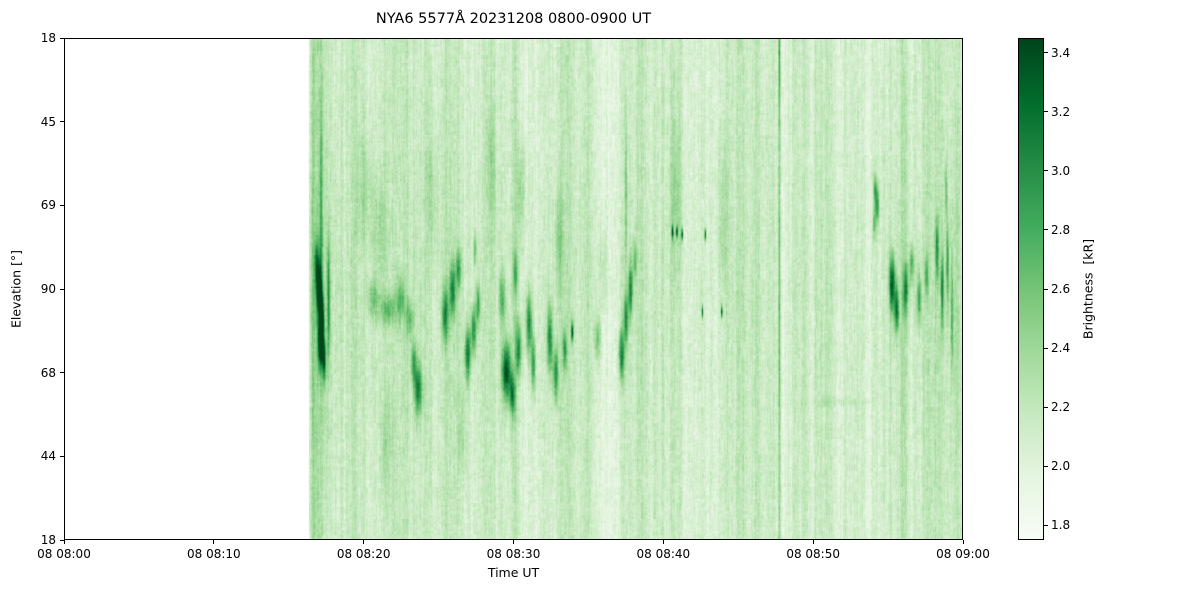 The image size is (1200, 600). Describe the element at coordinates (64, 554) in the screenshot. I see `x-tick-label: 08 08:00` at that location.